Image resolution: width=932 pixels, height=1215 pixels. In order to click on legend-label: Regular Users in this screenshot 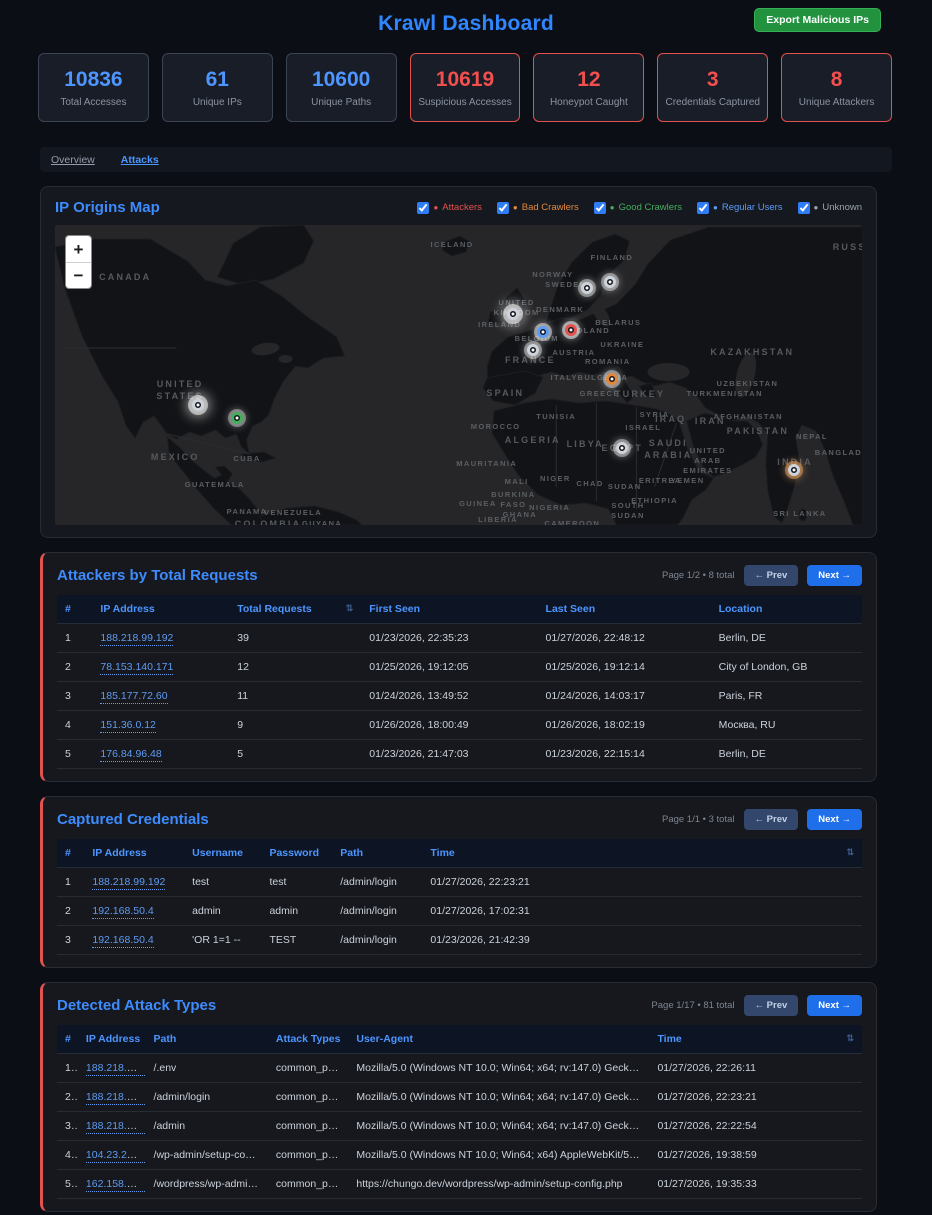, I will do `click(752, 207)`.